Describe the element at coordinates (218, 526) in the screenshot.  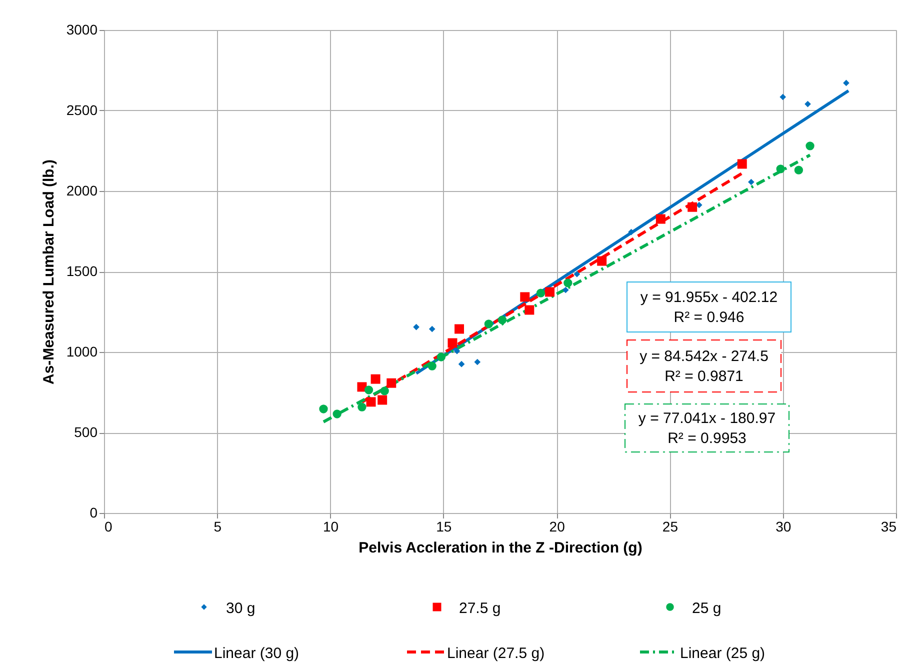
I see `x-tick-label: 5` at that location.